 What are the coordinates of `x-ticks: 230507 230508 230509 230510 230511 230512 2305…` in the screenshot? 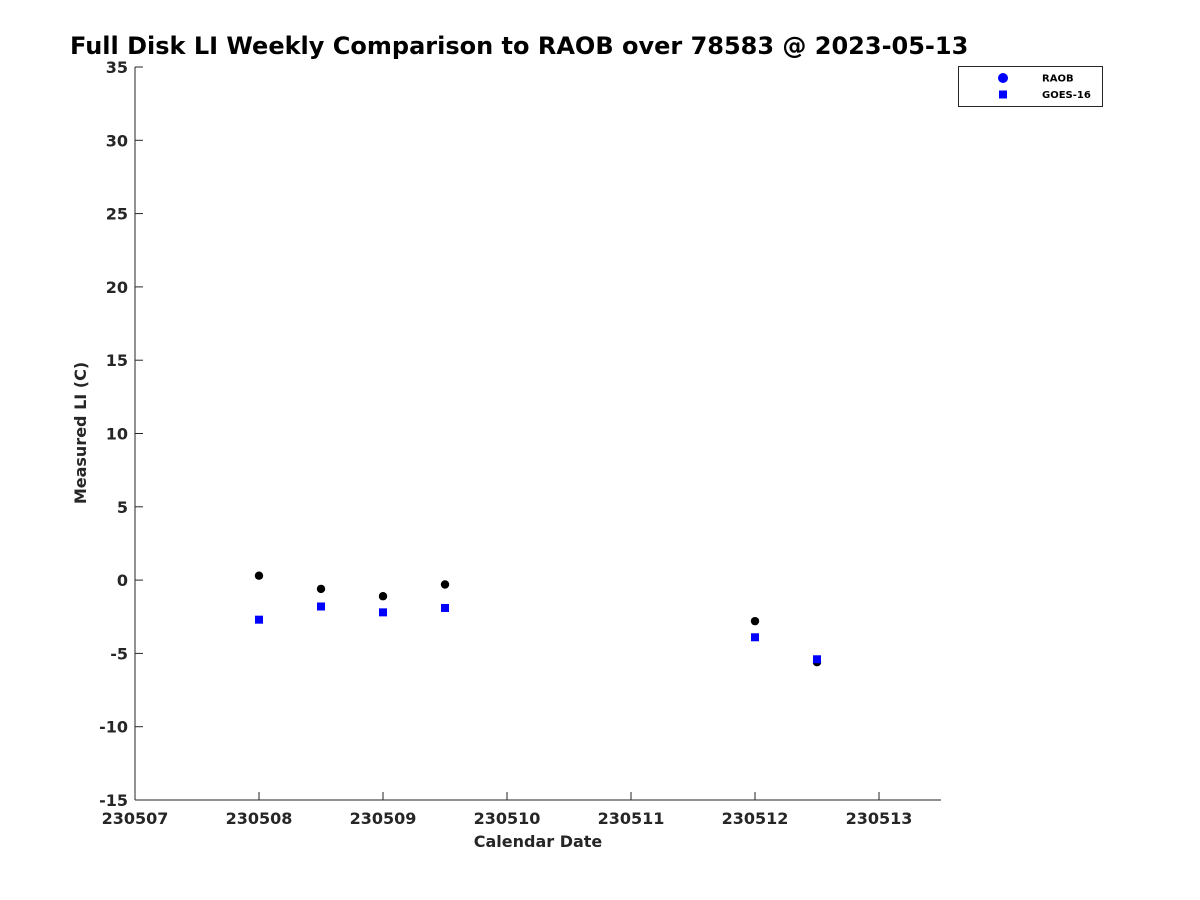 It's located at (507, 810).